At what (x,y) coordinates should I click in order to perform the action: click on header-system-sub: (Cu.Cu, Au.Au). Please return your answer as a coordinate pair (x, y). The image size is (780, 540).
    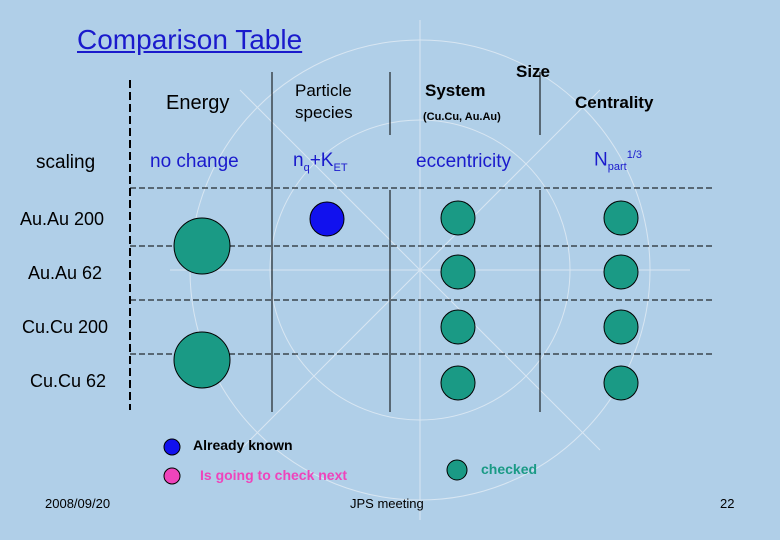
    Looking at the image, I should click on (462, 117).